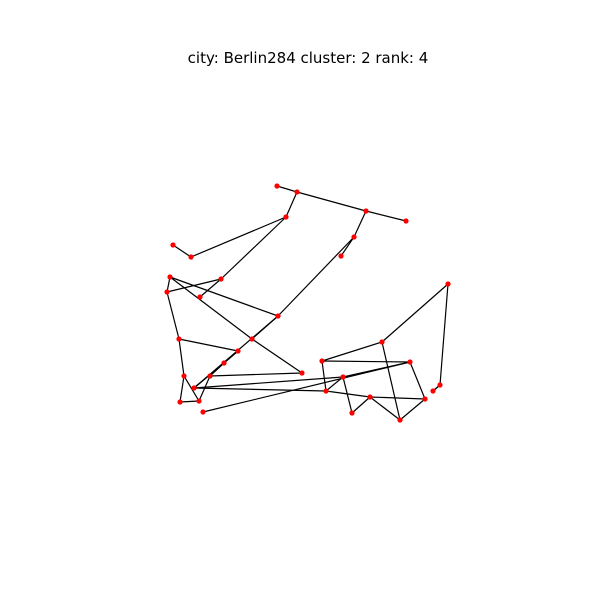  Describe the element at coordinates (308, 58) in the screenshot. I see `figure-title: city: Berlin284 cluster: 2 rank: 4` at that location.